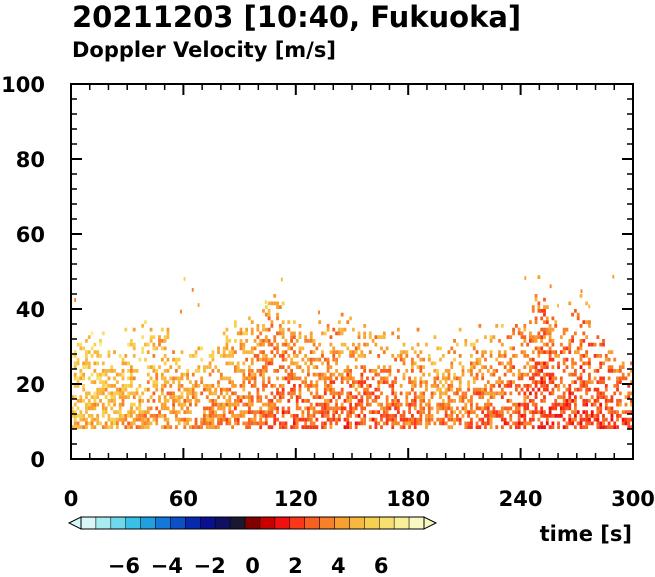 This screenshot has height=577, width=655. I want to click on colorbar-max-arrow, so click(430, 523).